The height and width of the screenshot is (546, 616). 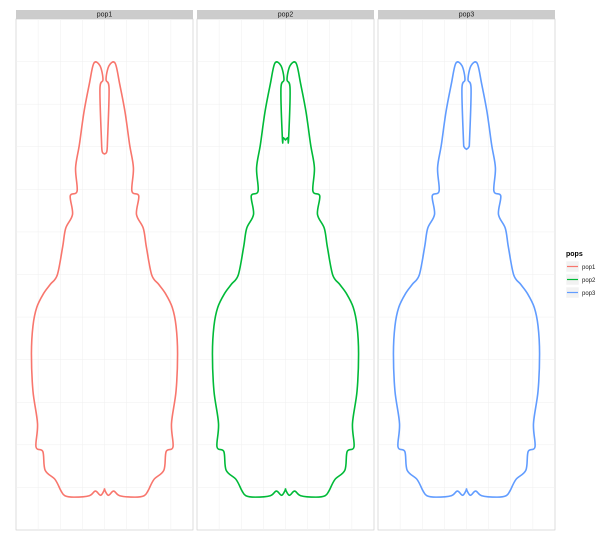 I want to click on facet-strip-pop1, so click(x=104, y=14).